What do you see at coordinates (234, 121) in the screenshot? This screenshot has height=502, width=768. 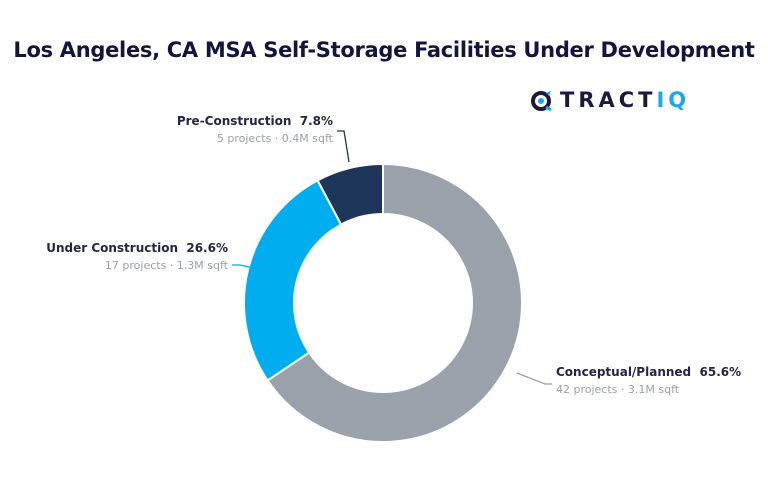 I see `slice-label: Pre-Construction` at bounding box center [234, 121].